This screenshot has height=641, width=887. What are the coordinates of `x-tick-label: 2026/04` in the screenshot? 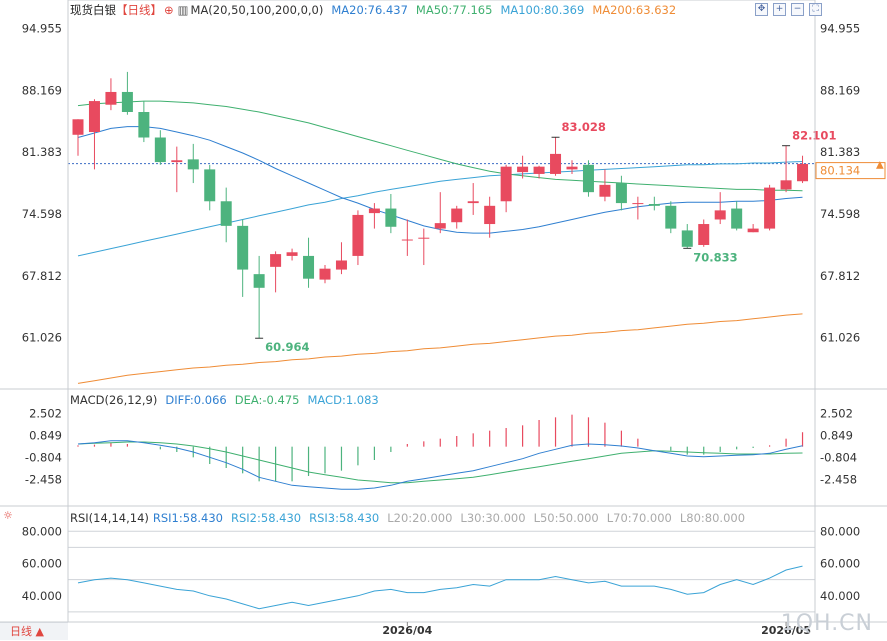 It's located at (407, 630).